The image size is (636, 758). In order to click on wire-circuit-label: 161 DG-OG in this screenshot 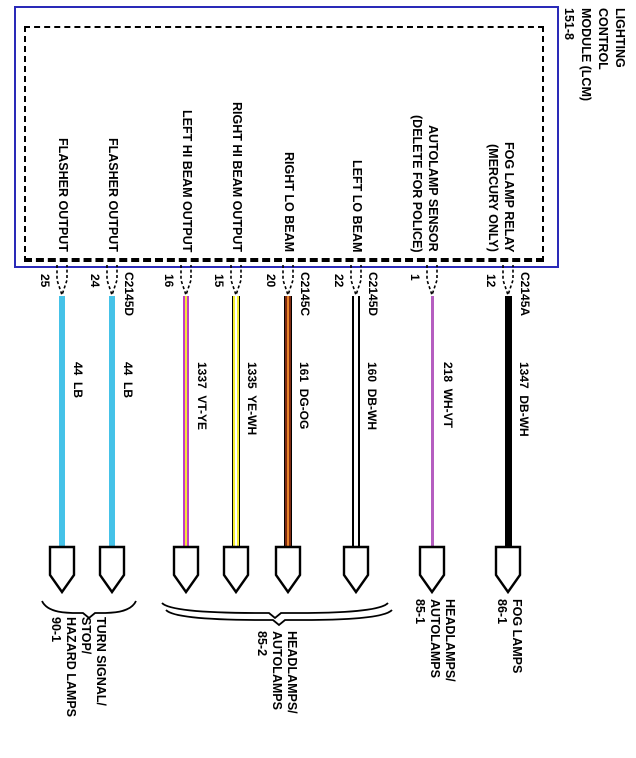, I will do `click(304, 396)`.